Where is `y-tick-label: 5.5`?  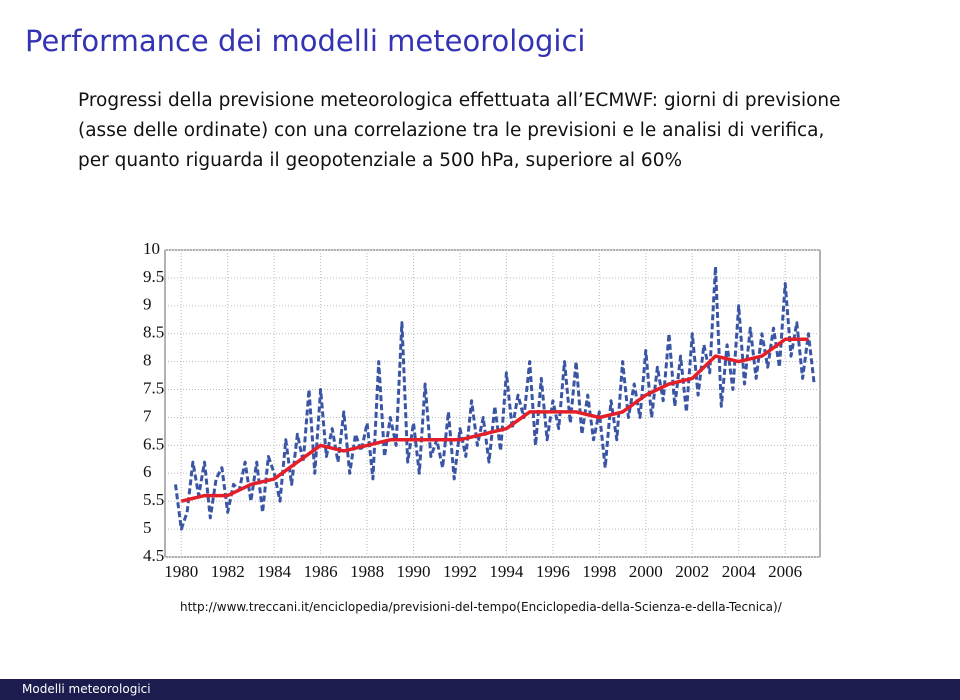 y-tick-label: 5.5 is located at coordinates (153, 499).